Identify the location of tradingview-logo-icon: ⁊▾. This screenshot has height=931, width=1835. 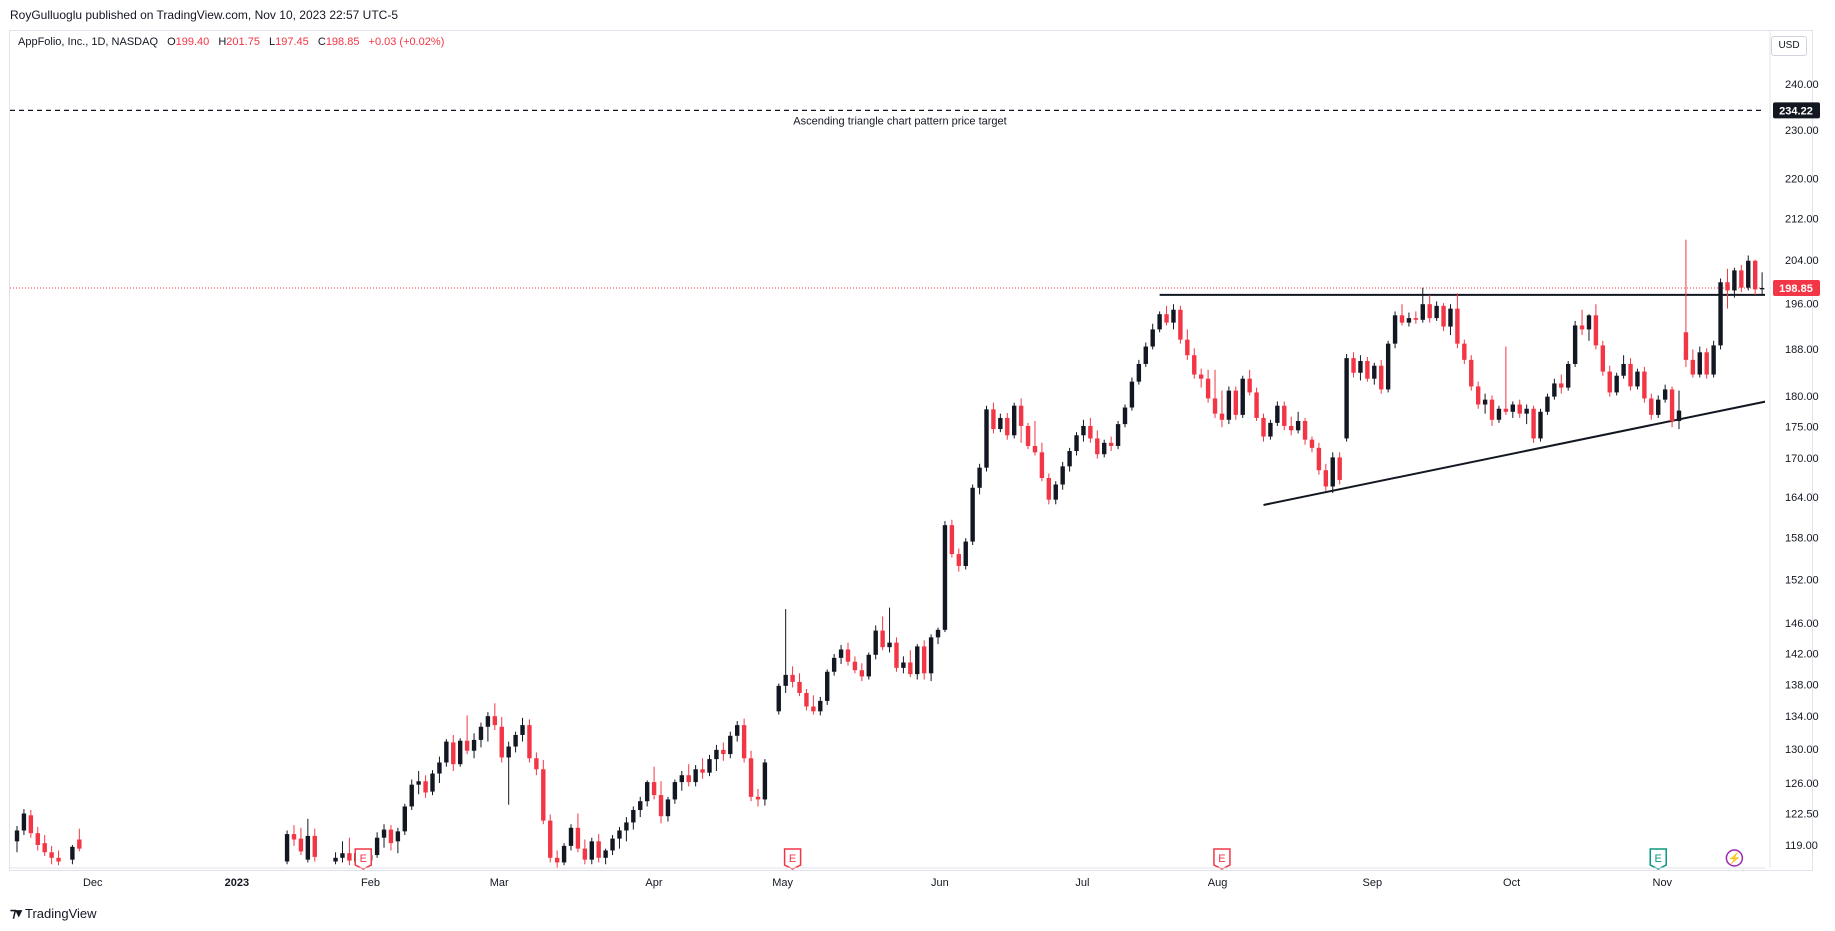
(16, 912).